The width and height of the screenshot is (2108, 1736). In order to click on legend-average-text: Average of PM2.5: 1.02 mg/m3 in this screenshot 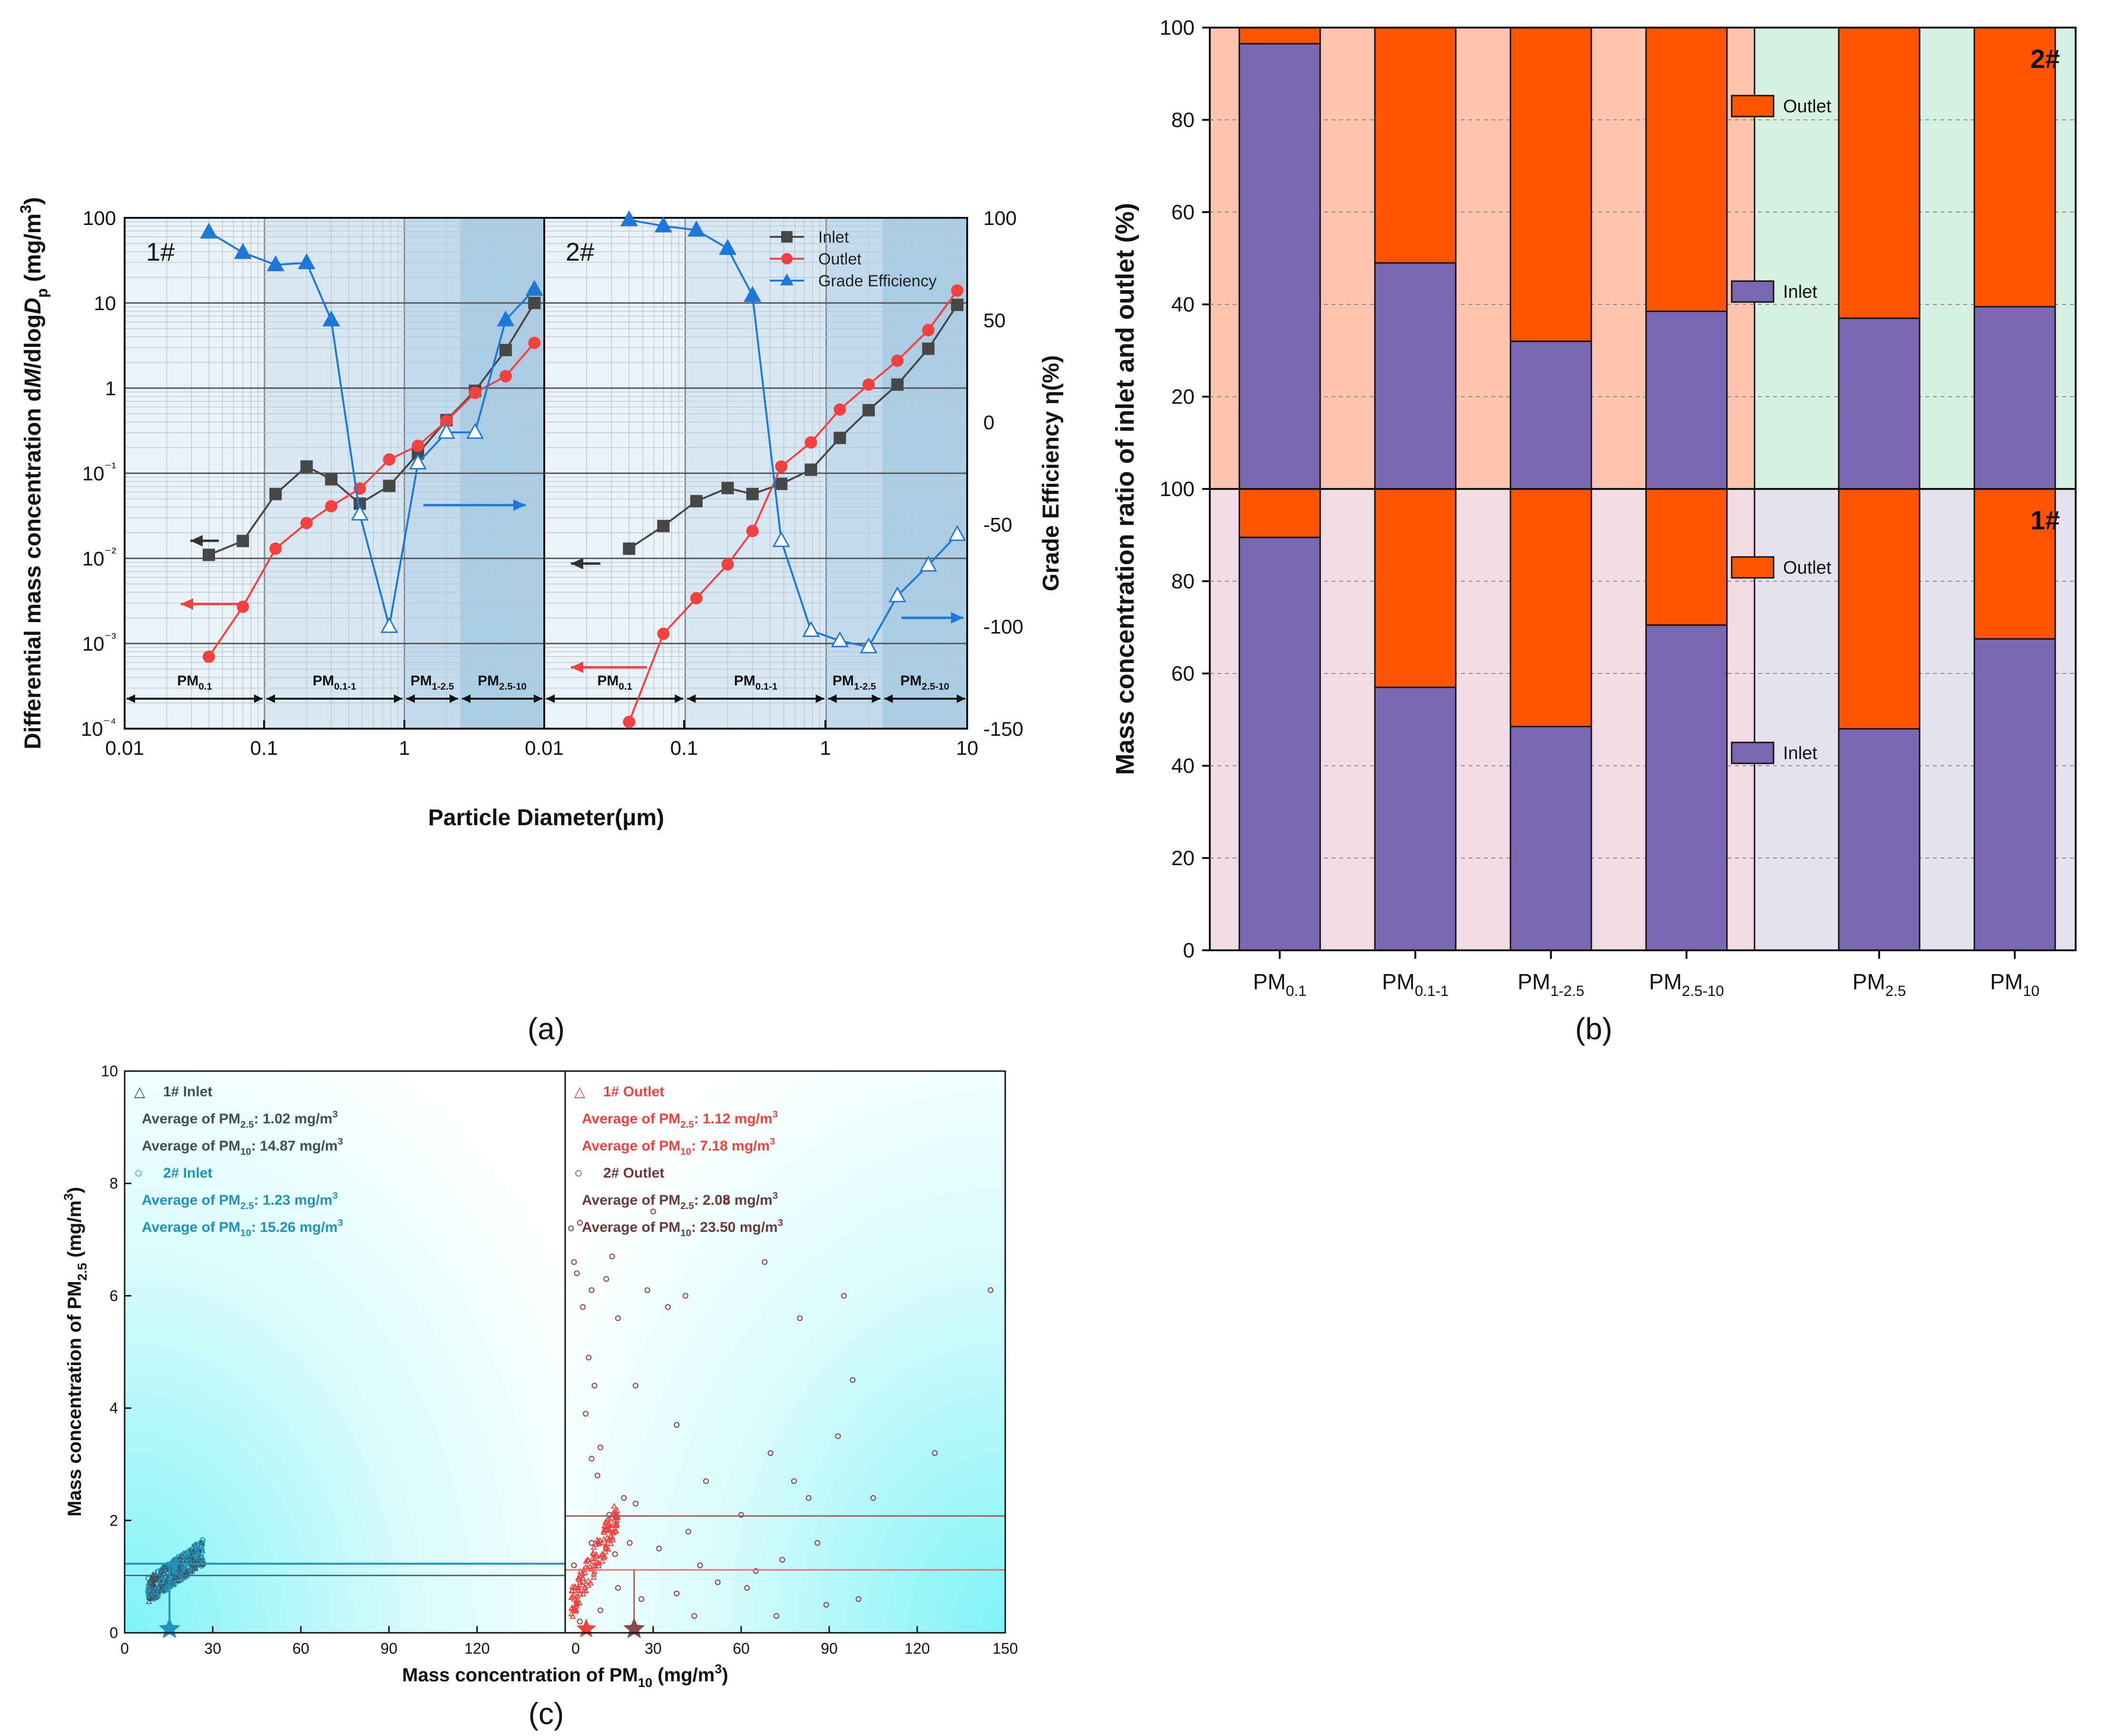, I will do `click(240, 1120)`.